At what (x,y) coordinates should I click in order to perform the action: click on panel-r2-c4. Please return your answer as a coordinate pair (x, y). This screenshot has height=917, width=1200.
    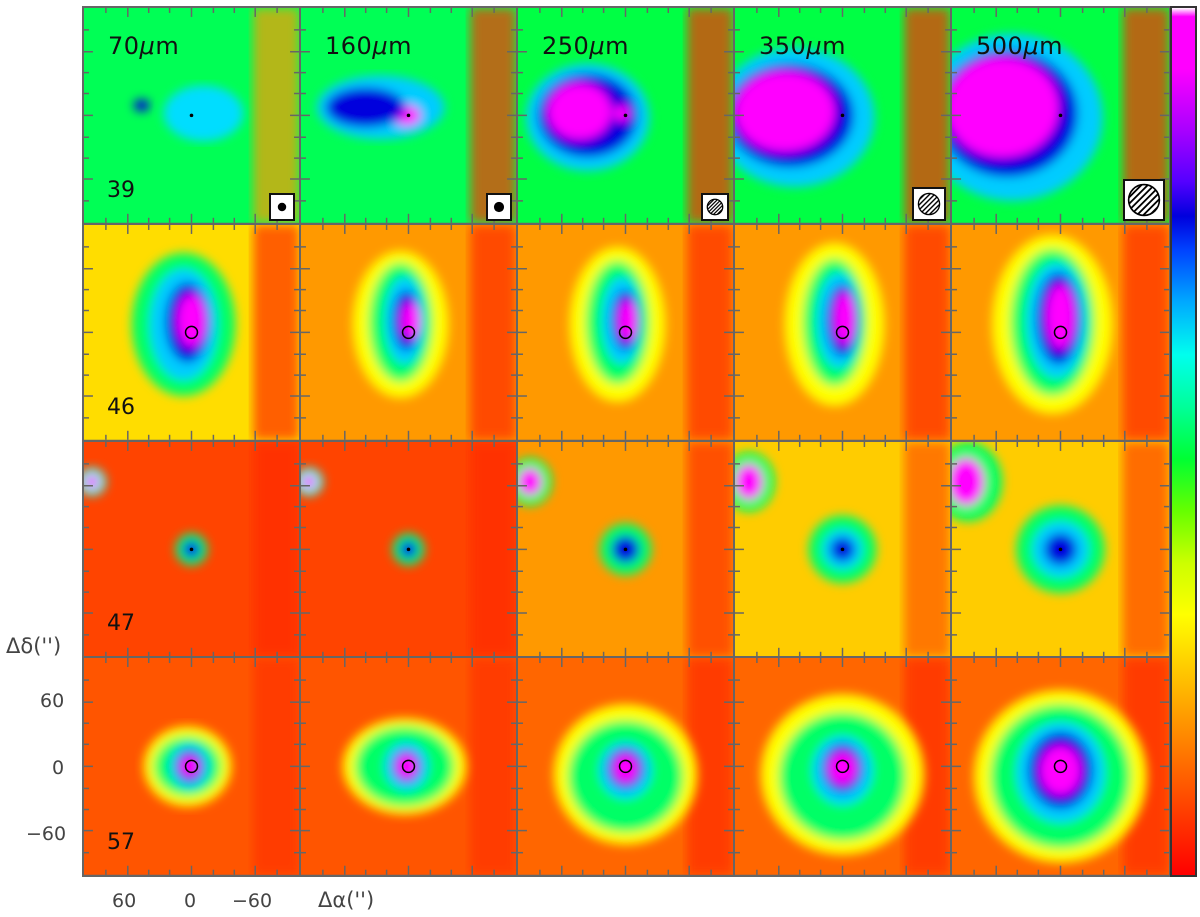
    Looking at the image, I should click on (843, 333).